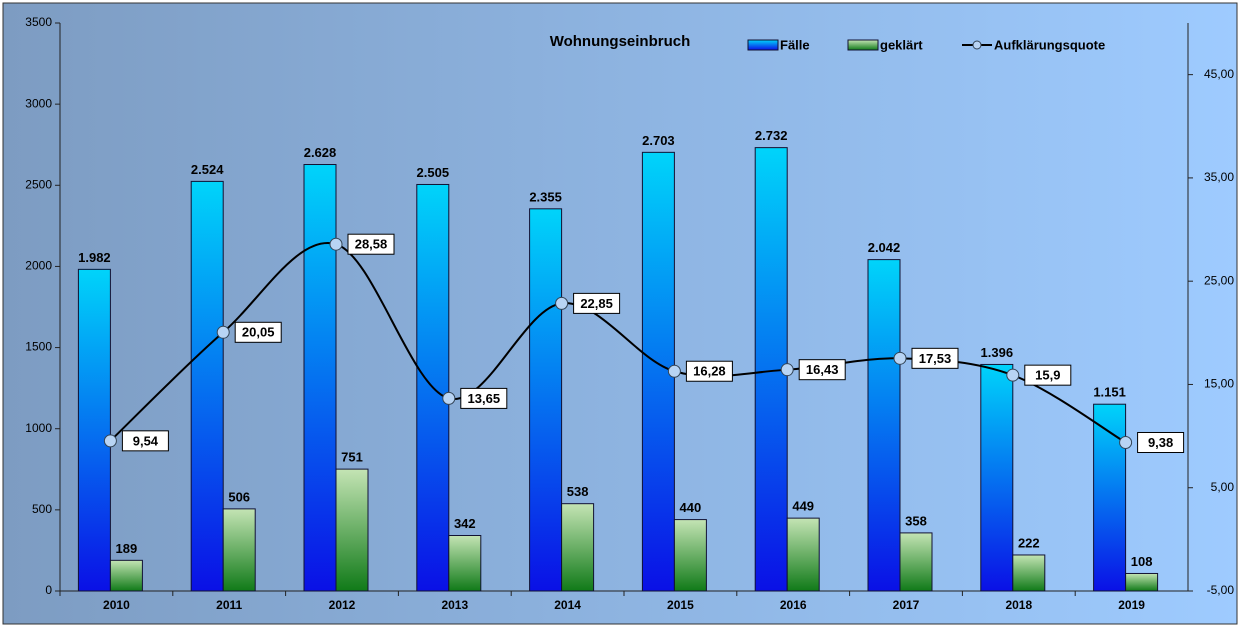 This screenshot has height=633, width=1241. What do you see at coordinates (94, 257) in the screenshot?
I see `value-label: 1.982` at bounding box center [94, 257].